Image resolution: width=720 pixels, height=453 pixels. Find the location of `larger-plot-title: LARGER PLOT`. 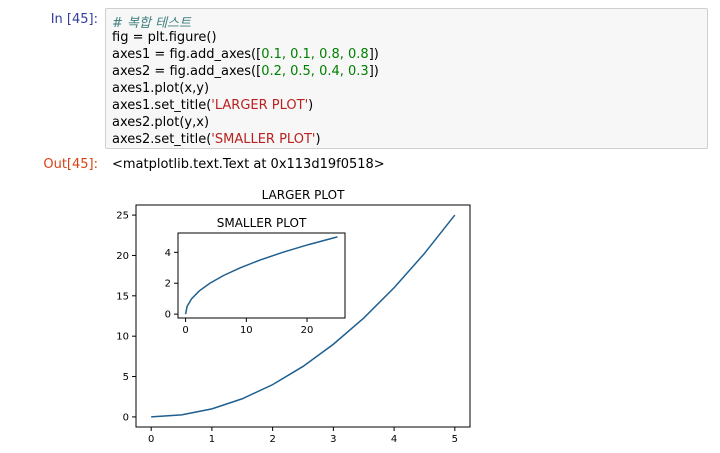

larger-plot-title: LARGER PLOT is located at coordinates (303, 195).